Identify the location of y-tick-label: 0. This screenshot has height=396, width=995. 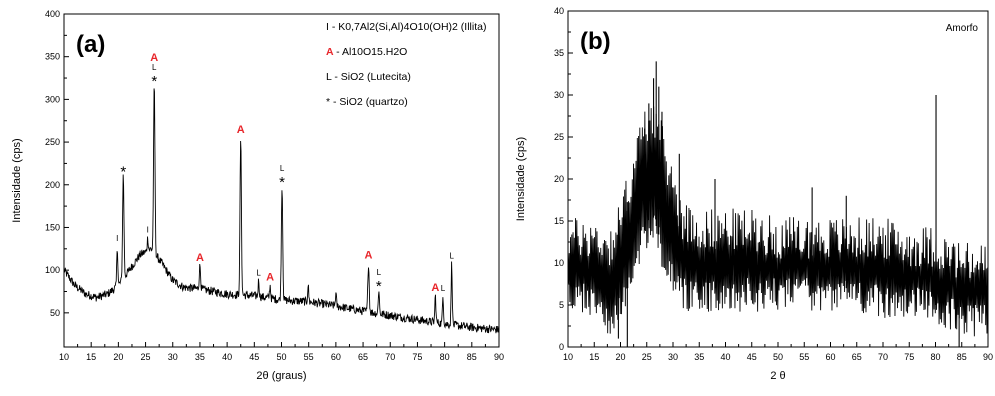
(561, 347).